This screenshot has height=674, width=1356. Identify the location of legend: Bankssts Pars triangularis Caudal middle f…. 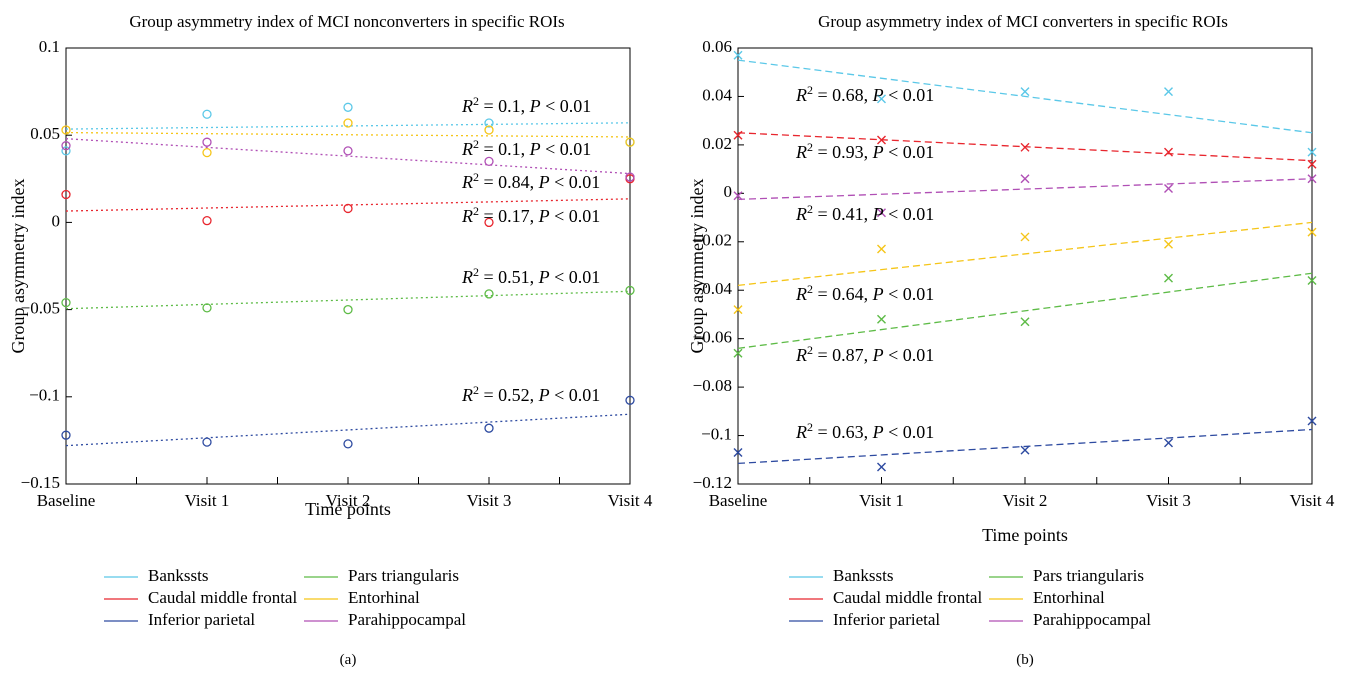
(970, 597).